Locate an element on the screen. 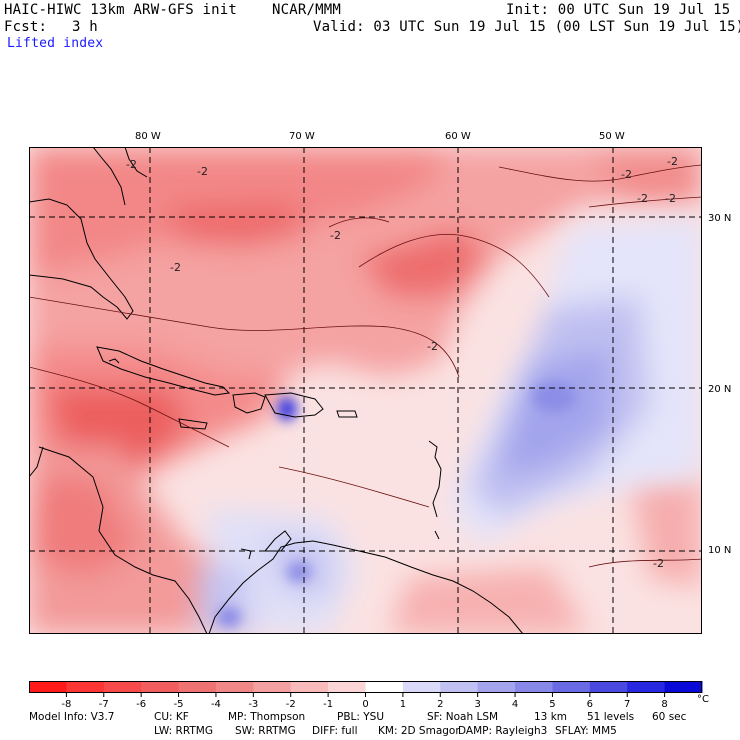 This screenshot has width=740, height=740. colorbar-unit: °C is located at coordinates (703, 699).